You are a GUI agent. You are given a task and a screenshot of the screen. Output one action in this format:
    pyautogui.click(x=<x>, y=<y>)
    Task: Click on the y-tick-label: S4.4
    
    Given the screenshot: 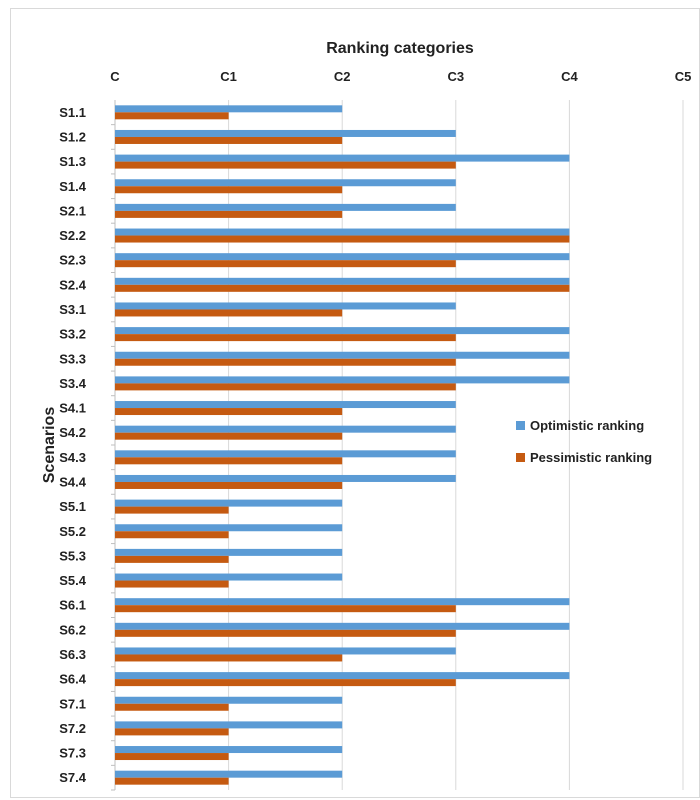 What is the action you would take?
    pyautogui.click(x=73, y=481)
    